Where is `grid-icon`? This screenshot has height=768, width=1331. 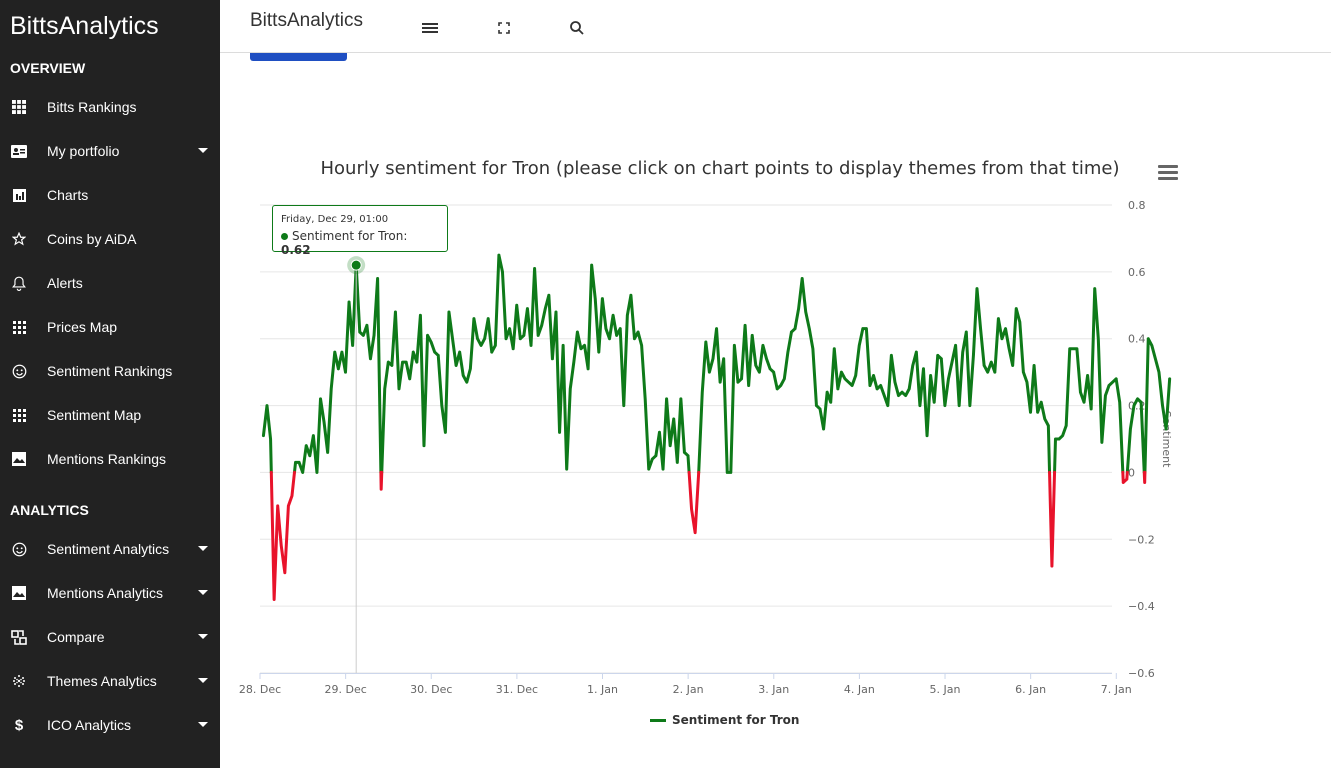 grid-icon is located at coordinates (19, 107).